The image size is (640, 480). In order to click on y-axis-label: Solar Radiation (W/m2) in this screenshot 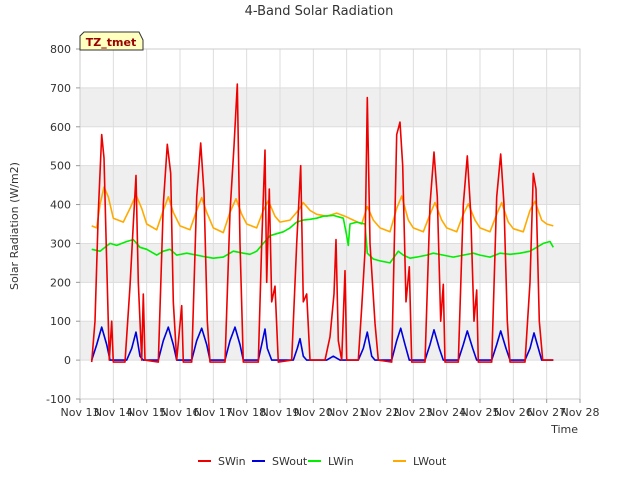, I will do `click(14, 226)`.